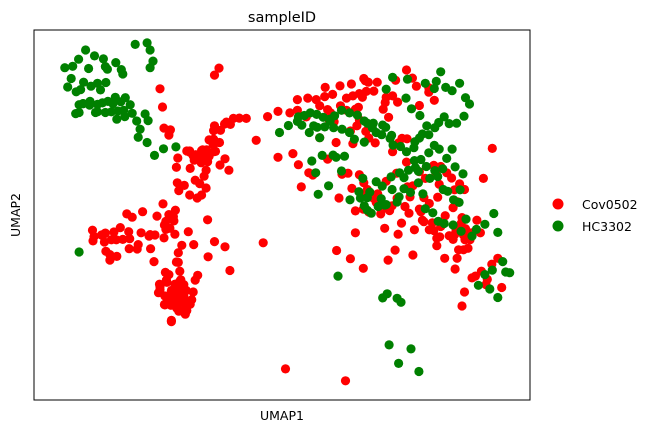 The image size is (659, 434). What do you see at coordinates (282, 18) in the screenshot?
I see `chart-title: sampleID` at bounding box center [282, 18].